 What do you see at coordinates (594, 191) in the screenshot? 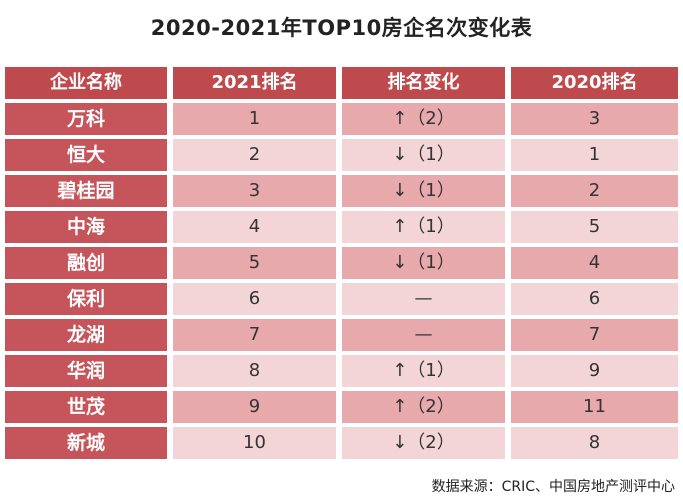
I see `rank-2020-cell: 2` at bounding box center [594, 191].